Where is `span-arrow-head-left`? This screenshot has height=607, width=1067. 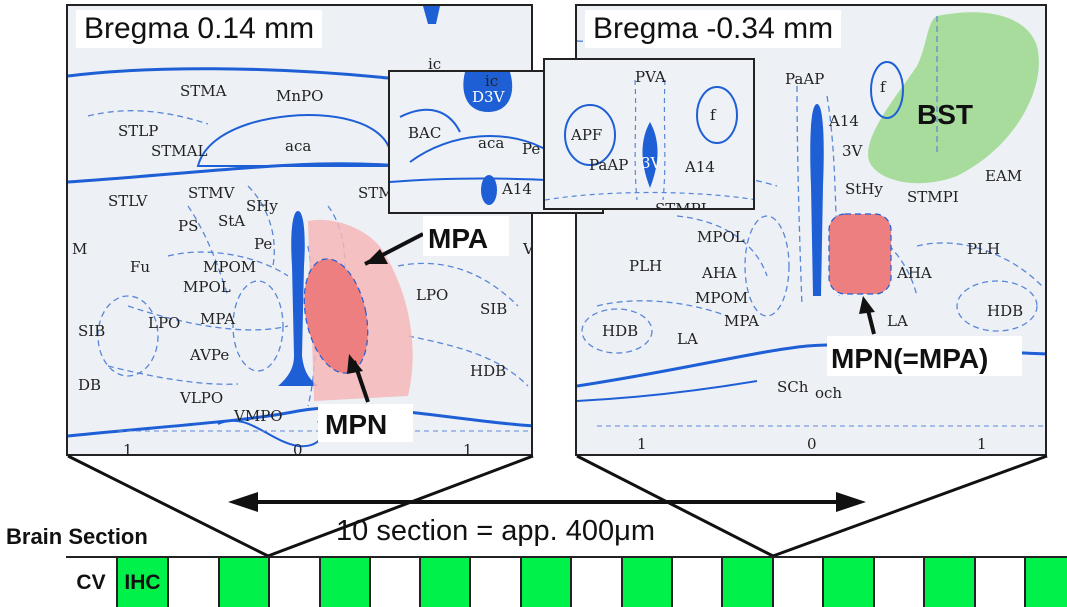 span-arrow-head-left is located at coordinates (243, 502).